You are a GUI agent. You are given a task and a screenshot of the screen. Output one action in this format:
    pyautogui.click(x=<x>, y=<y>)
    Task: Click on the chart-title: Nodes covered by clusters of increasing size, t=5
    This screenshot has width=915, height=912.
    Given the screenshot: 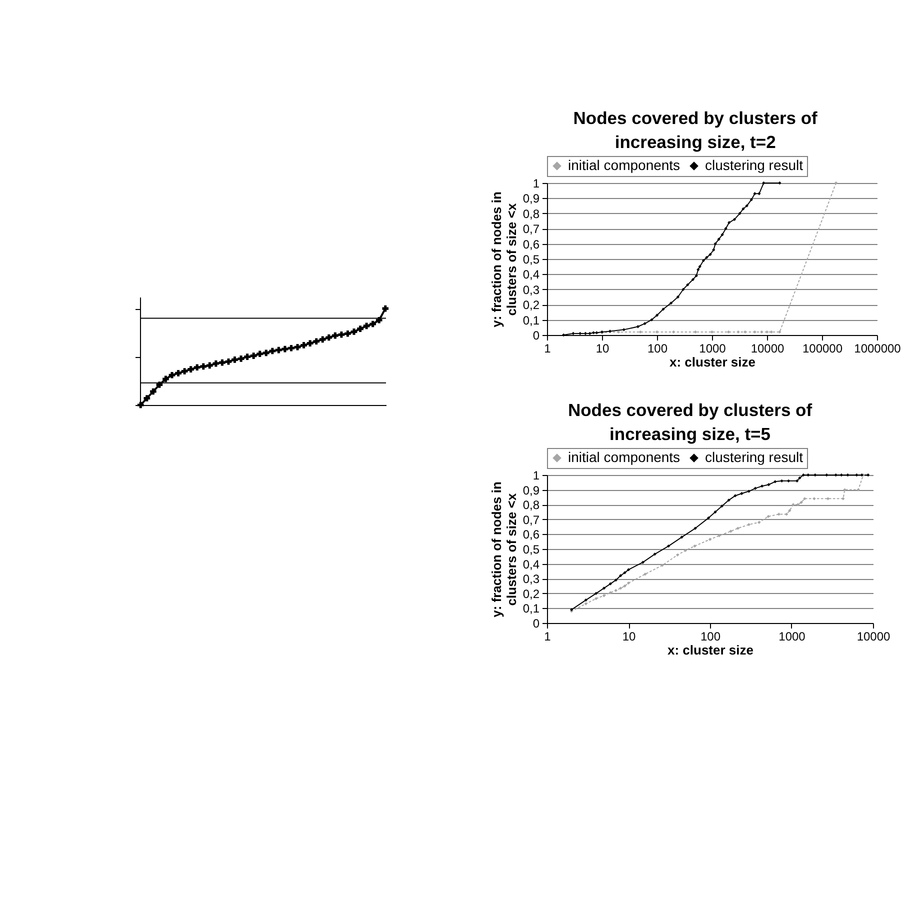 What is the action you would take?
    pyautogui.click(x=690, y=422)
    